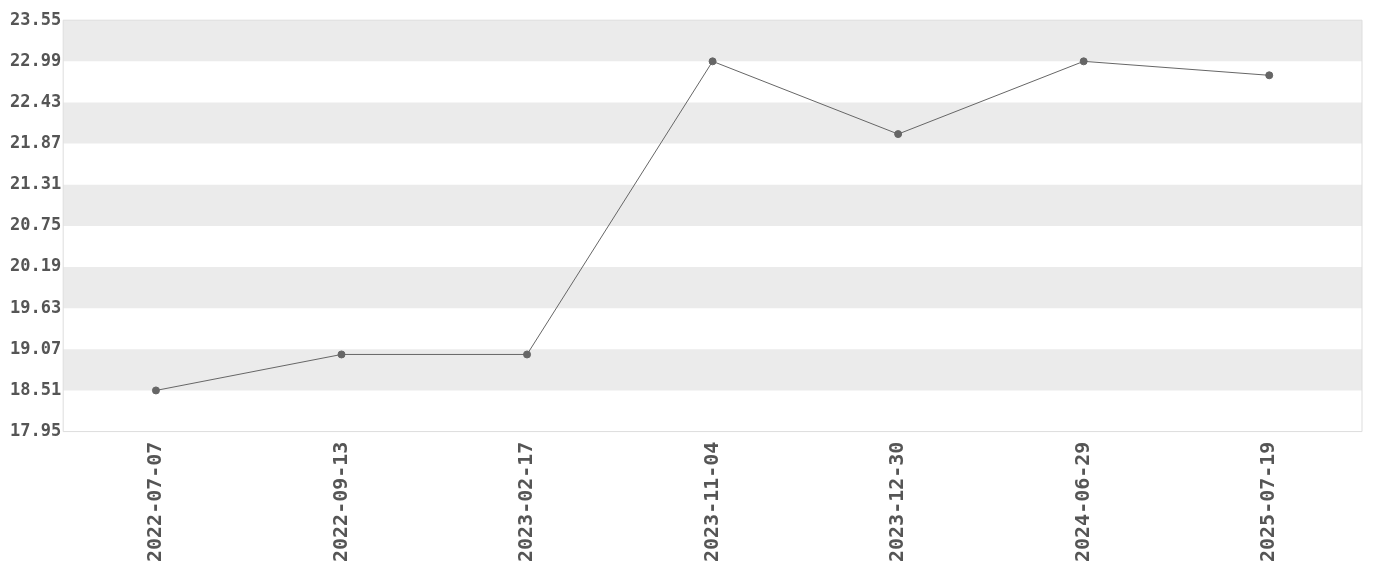  What do you see at coordinates (35, 430) in the screenshot?
I see `y-tick-label: 17.95` at bounding box center [35, 430].